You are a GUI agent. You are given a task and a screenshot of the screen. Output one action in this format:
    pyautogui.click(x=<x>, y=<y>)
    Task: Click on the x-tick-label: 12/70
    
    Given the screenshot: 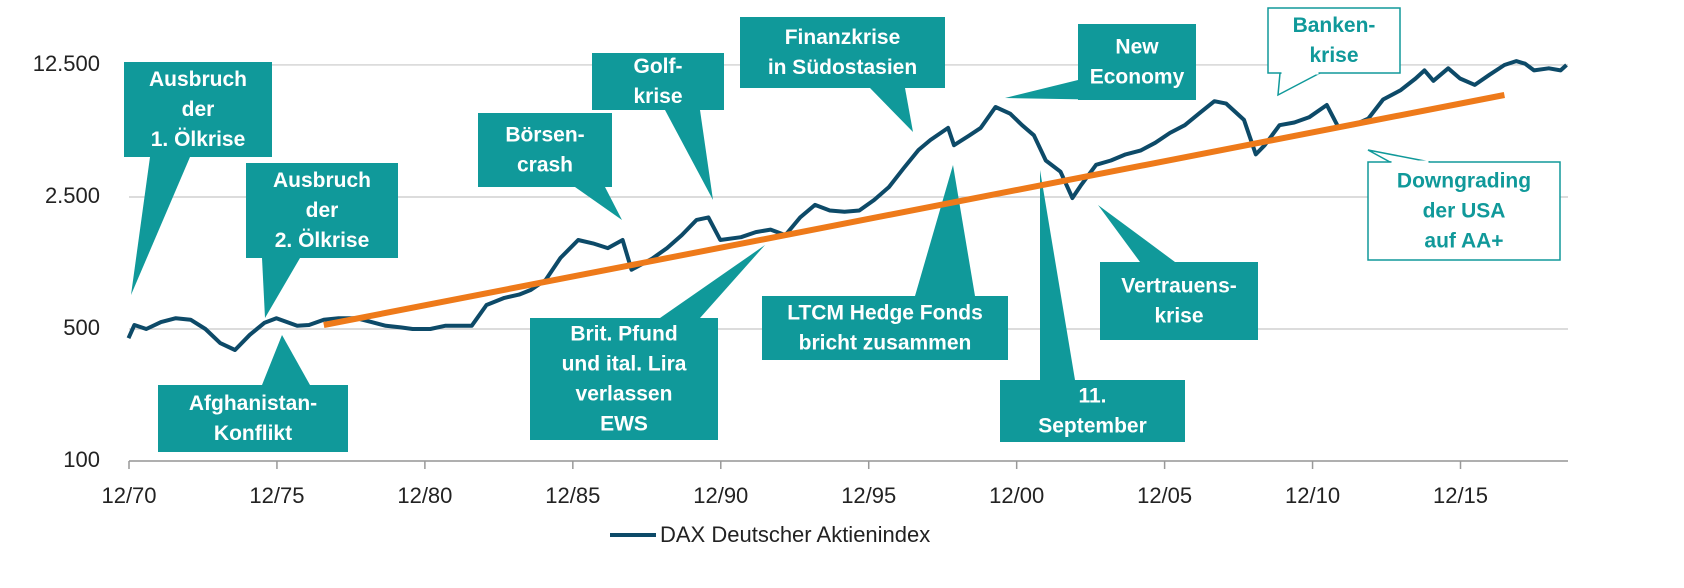 What is the action you would take?
    pyautogui.click(x=128, y=495)
    